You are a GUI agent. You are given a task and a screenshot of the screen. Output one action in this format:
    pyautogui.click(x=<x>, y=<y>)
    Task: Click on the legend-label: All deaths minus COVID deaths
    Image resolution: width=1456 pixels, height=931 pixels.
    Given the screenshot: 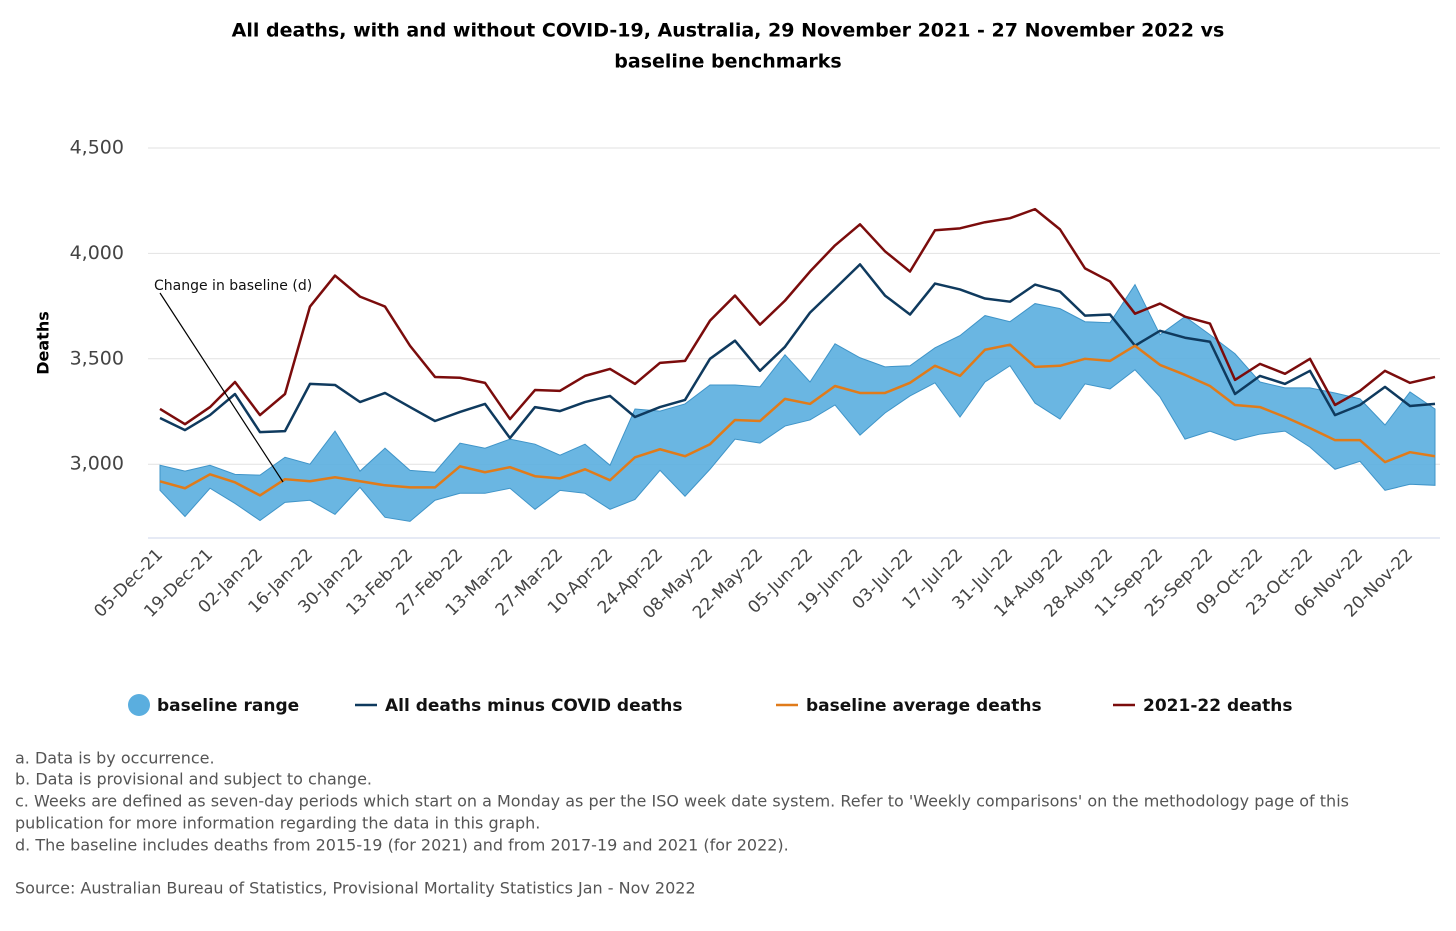 What is the action you would take?
    pyautogui.click(x=533, y=706)
    